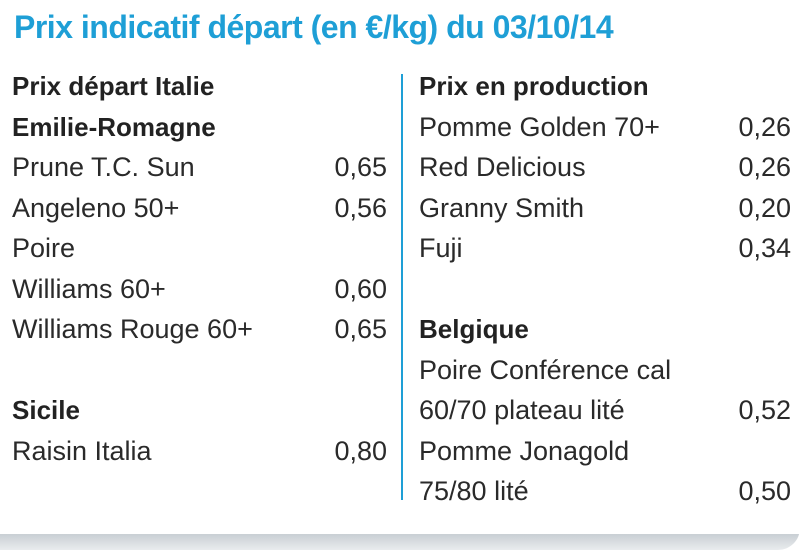 The width and height of the screenshot is (800, 550). I want to click on price-row: Williams Rouge 60+ 0,65, so click(199, 329).